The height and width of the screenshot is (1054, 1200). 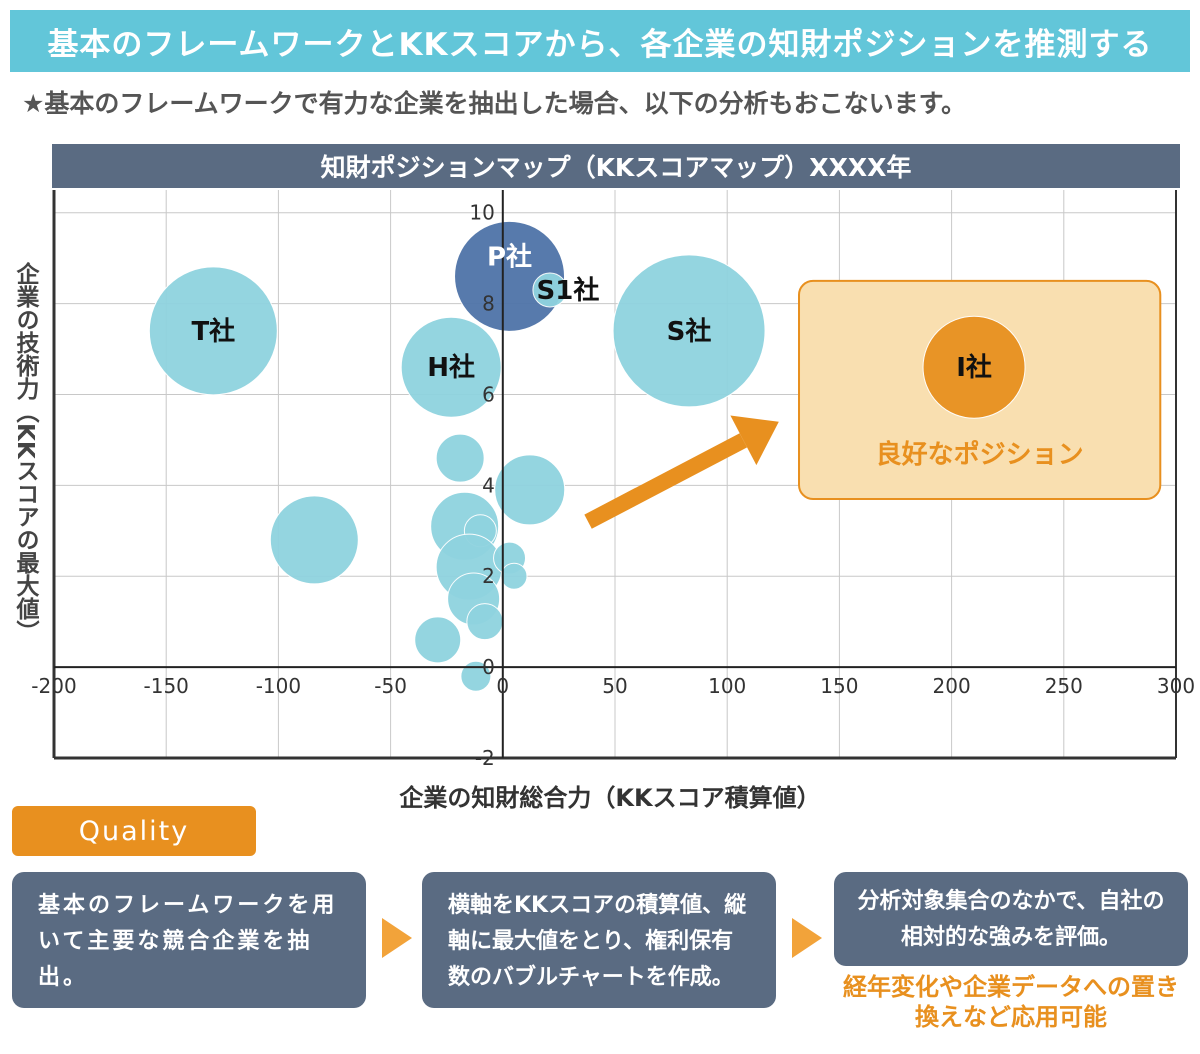 What do you see at coordinates (509, 256) in the screenshot?
I see `bubble-label: P社` at bounding box center [509, 256].